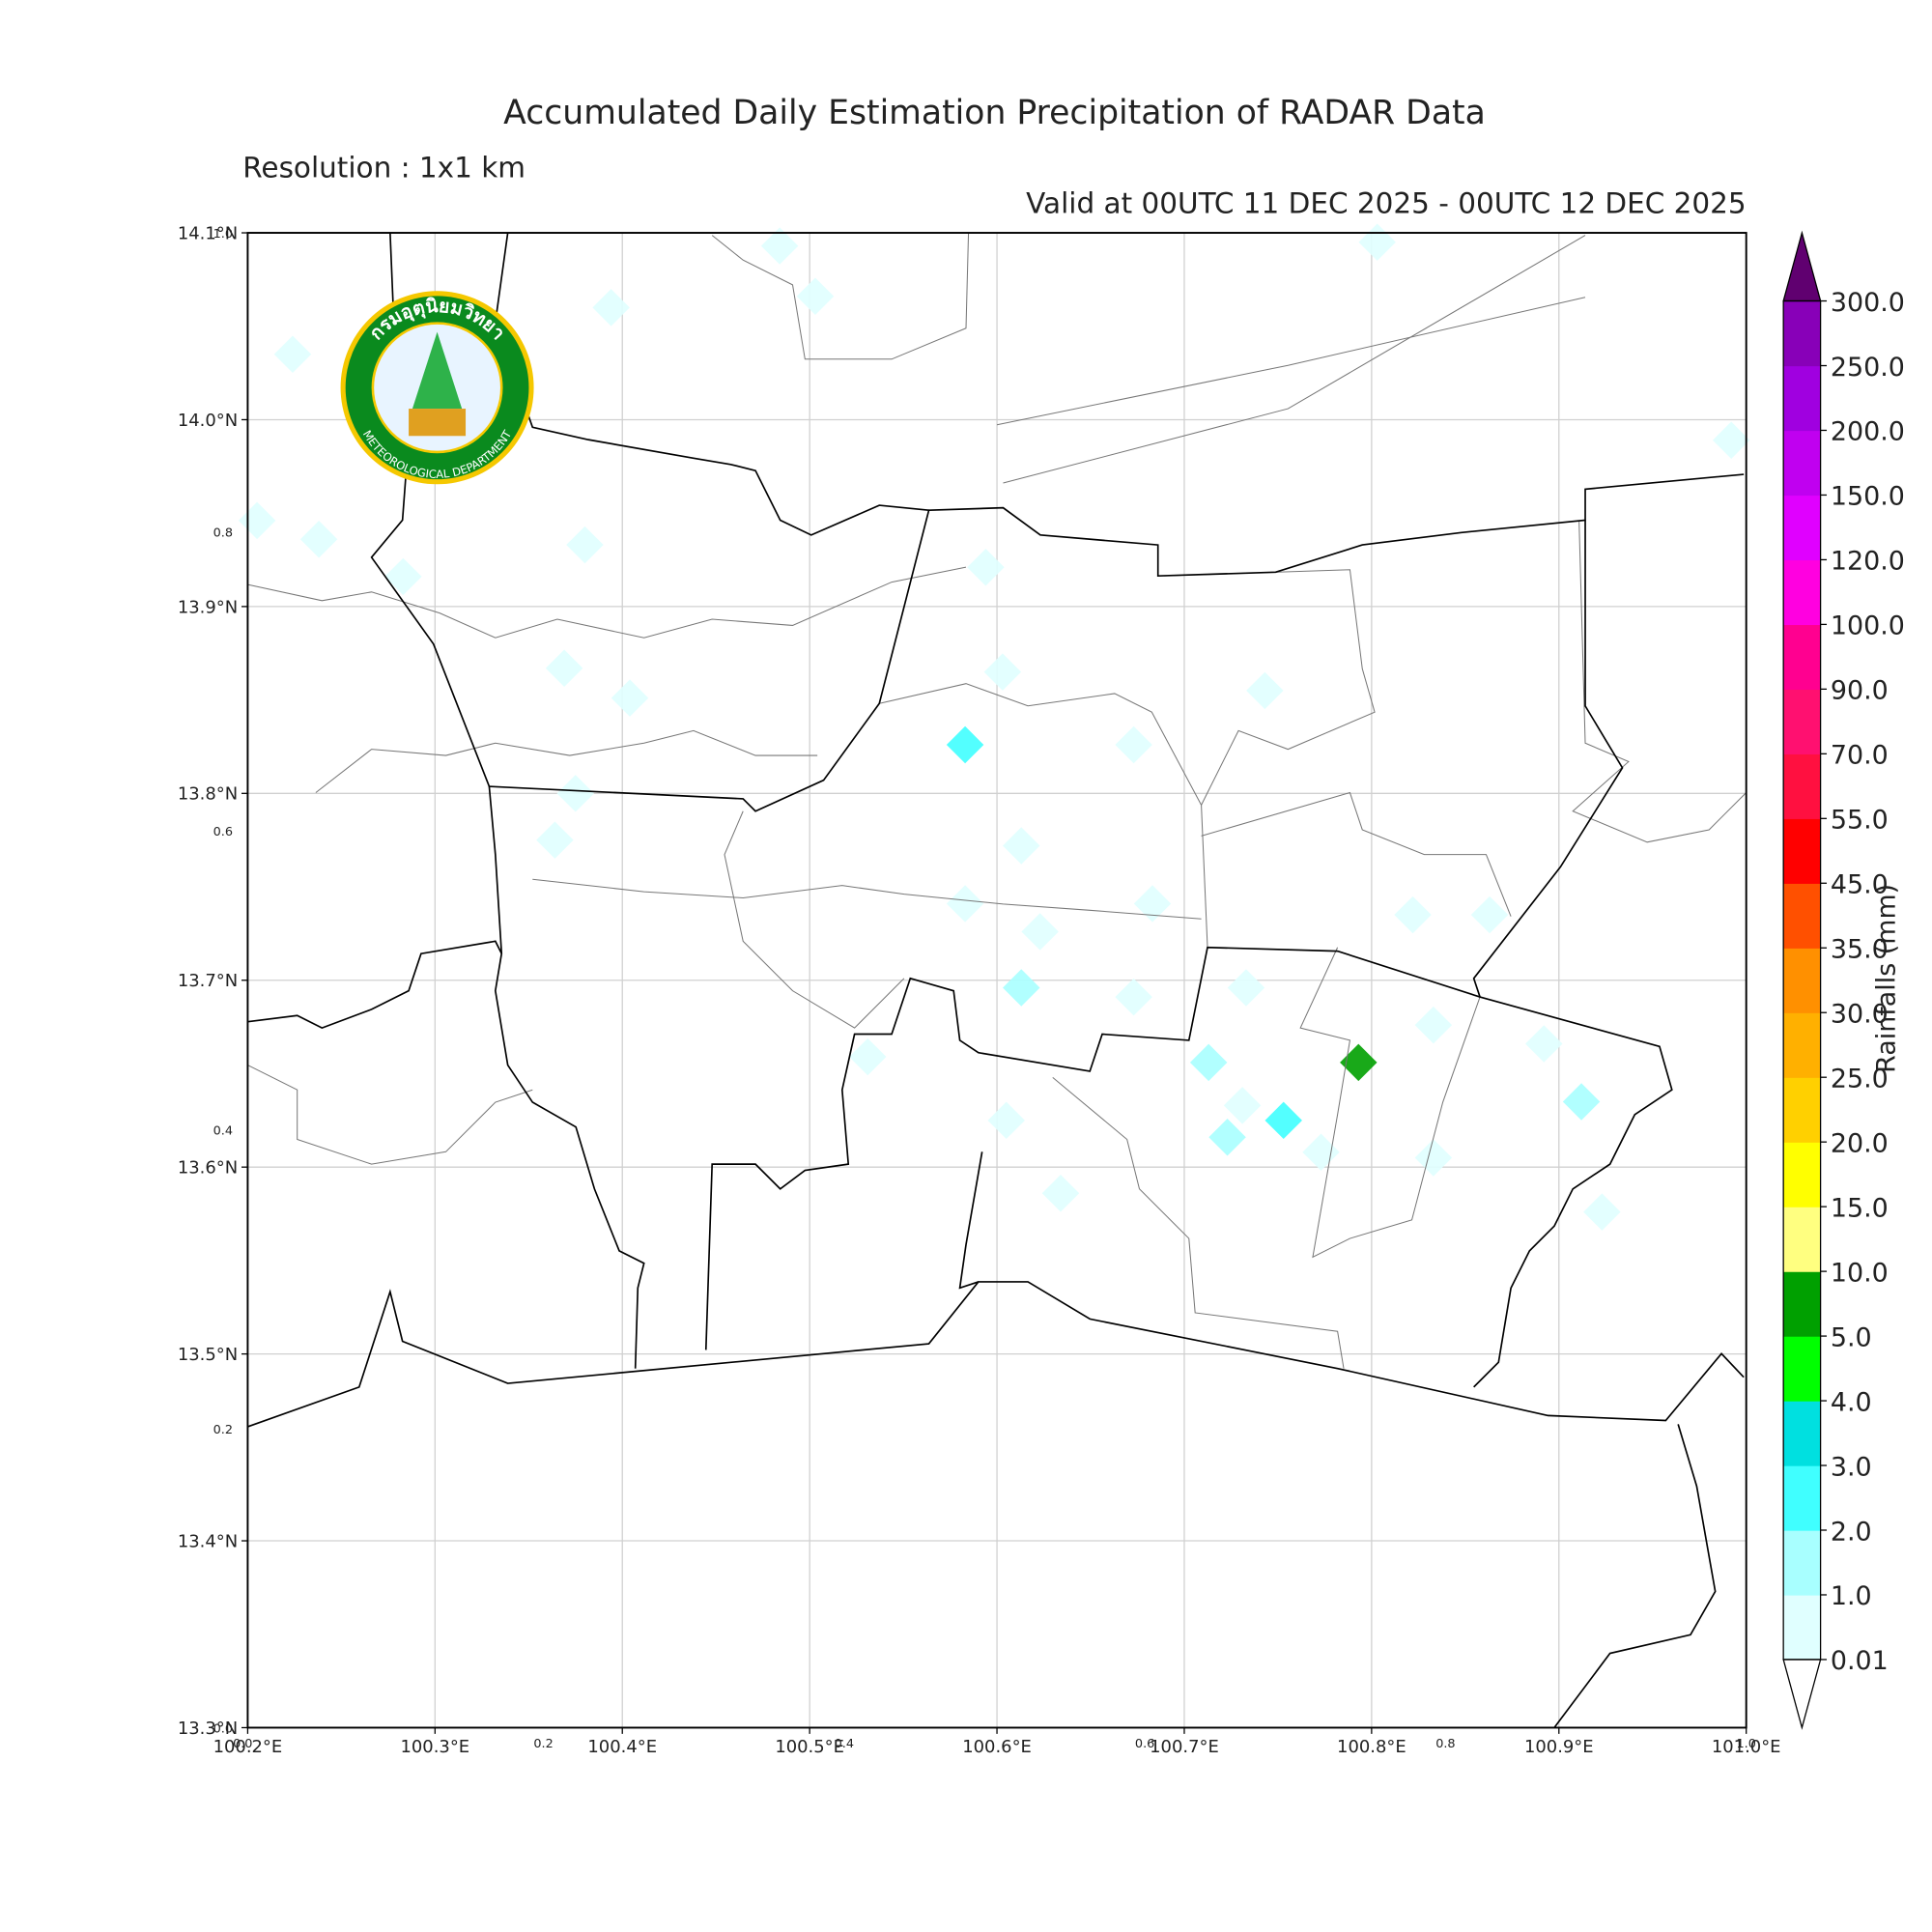 This screenshot has height=1932, width=1932. Describe the element at coordinates (1868, 303) in the screenshot. I see `colorbar-tick-label: 300.0` at that location.